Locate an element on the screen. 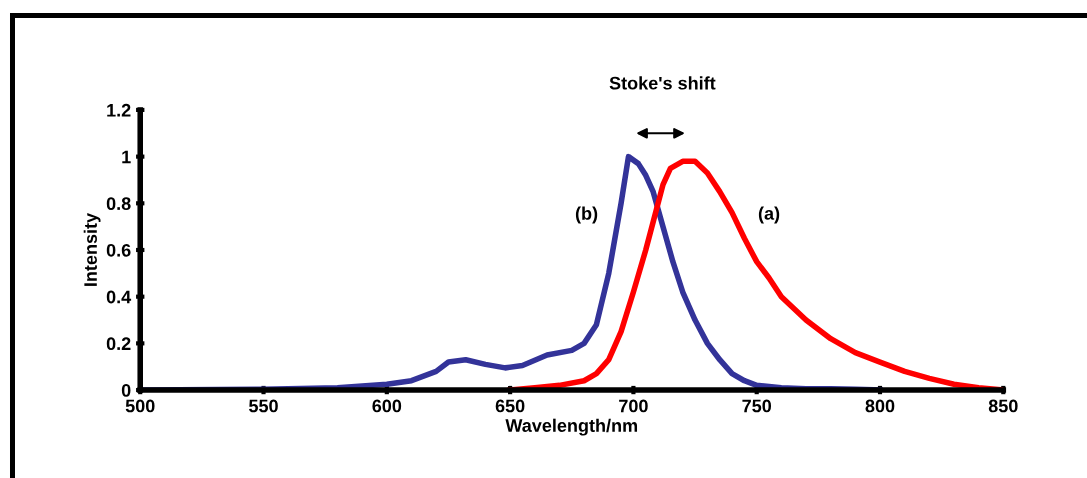 This screenshot has width=1087, height=478. x-tick-label: 650 is located at coordinates (510, 406).